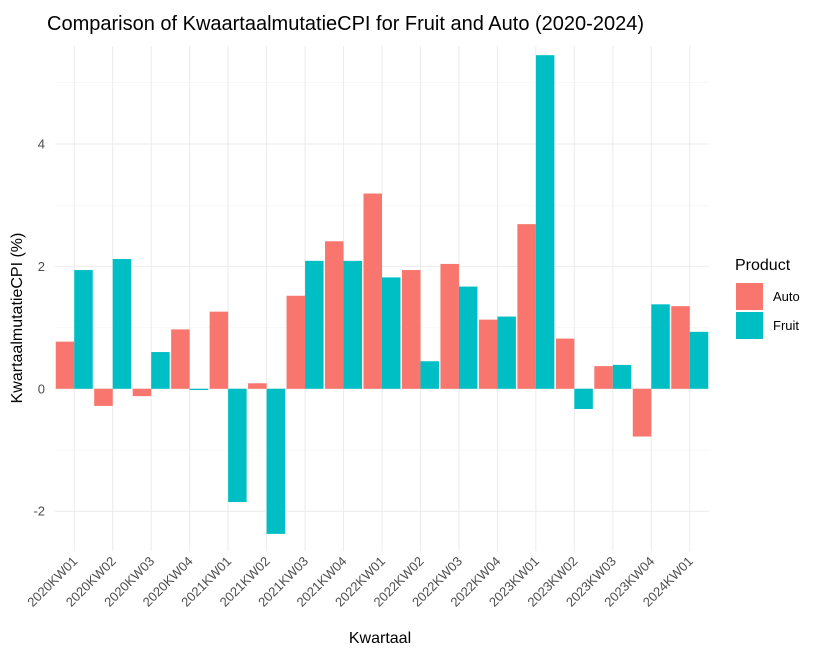 Image resolution: width=821 pixels, height=656 pixels. Describe the element at coordinates (39, 511) in the screenshot. I see `y-tick-label: -2` at that location.